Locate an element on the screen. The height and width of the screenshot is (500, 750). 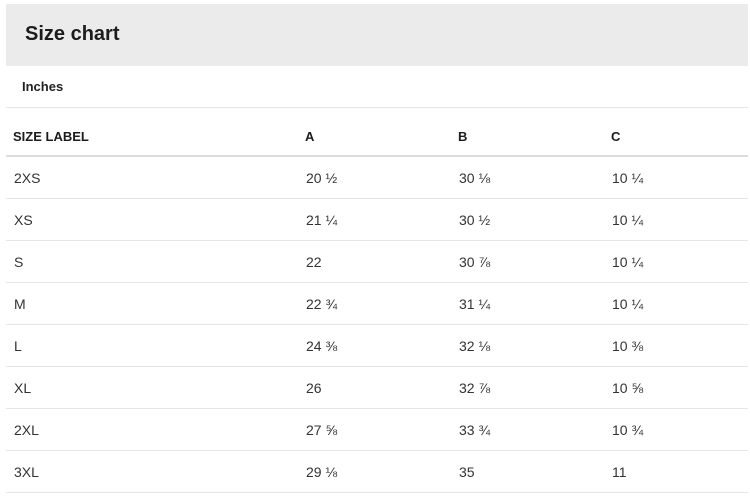
cell-b: 30 ½ is located at coordinates (527, 219).